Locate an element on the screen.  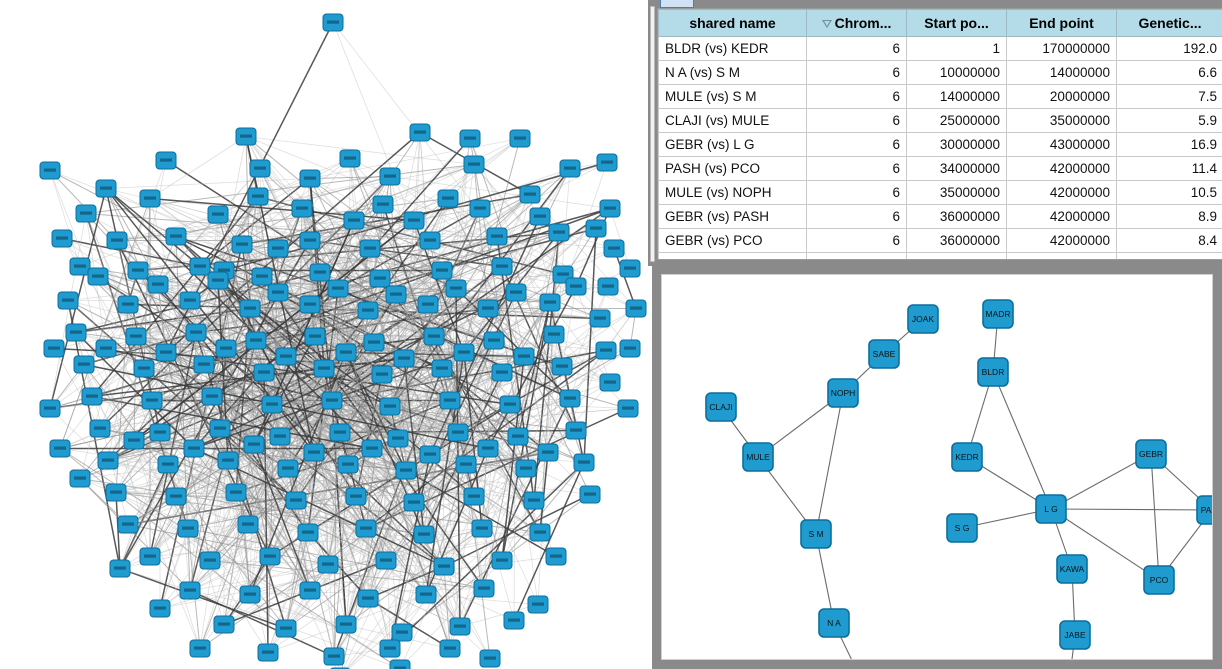
column-header-shared_name: shared name is located at coordinates (732, 23).